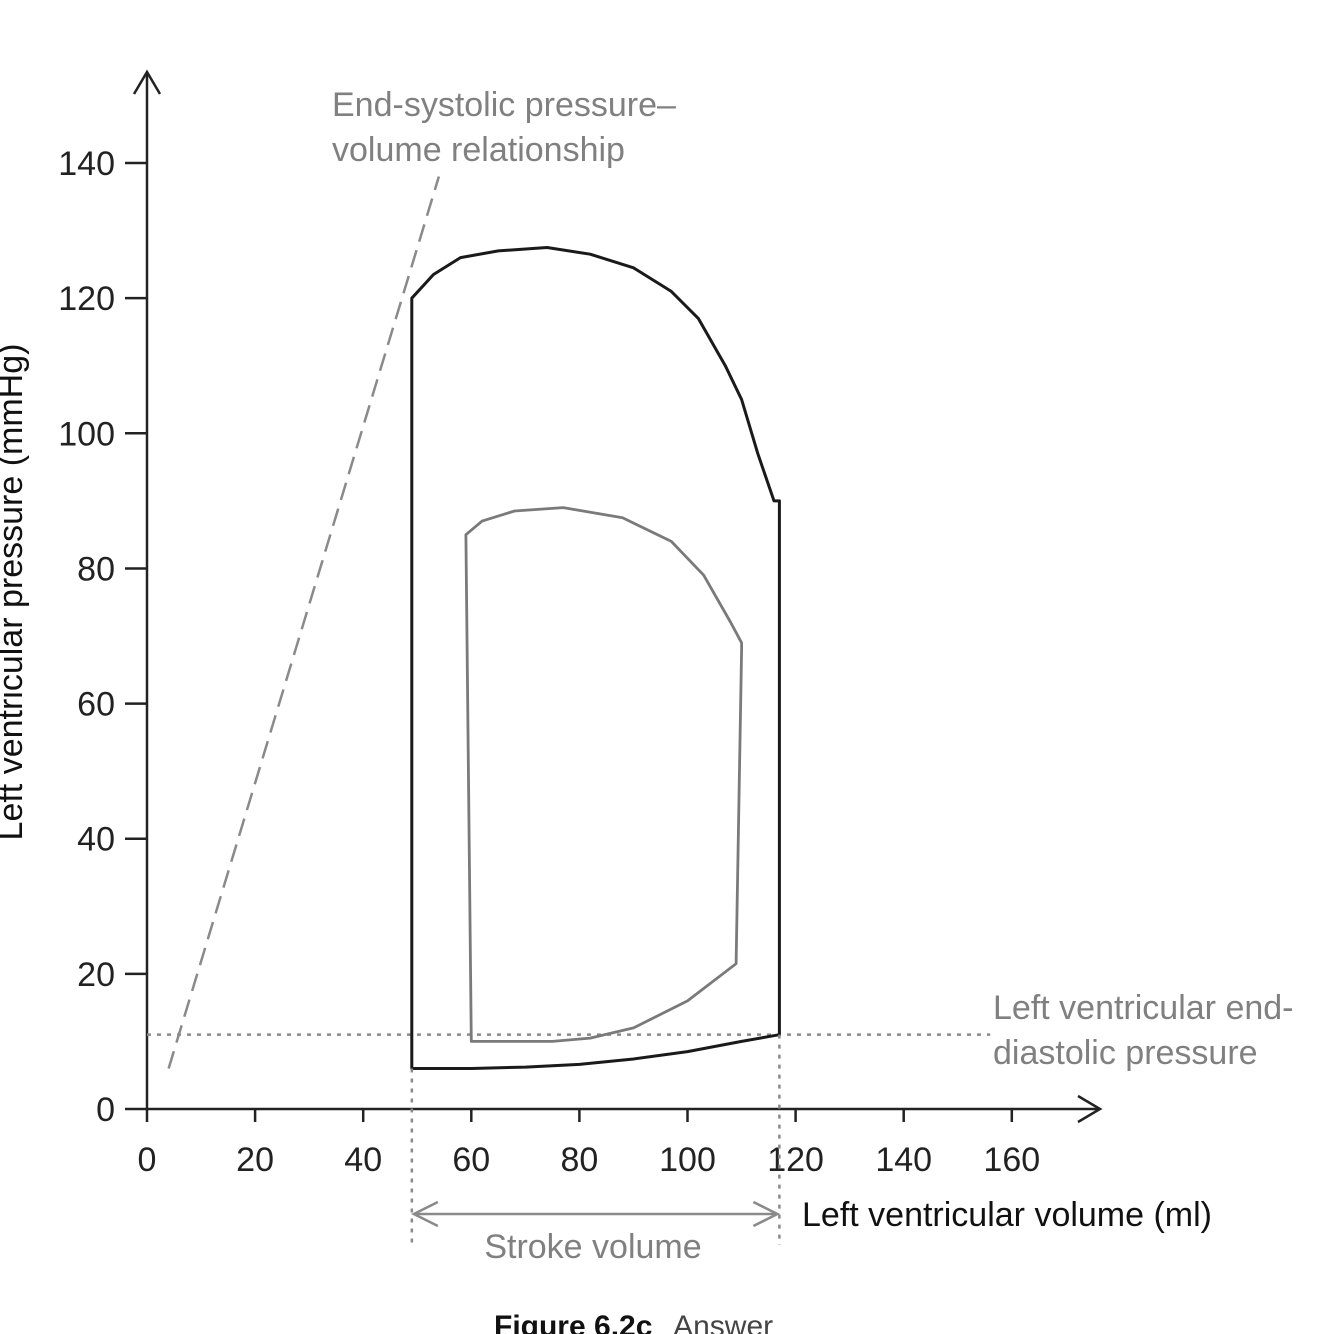 The width and height of the screenshot is (1334, 1334). Describe the element at coordinates (504, 105) in the screenshot. I see `espvr-label-line-1: End-systolic pressure–` at that location.